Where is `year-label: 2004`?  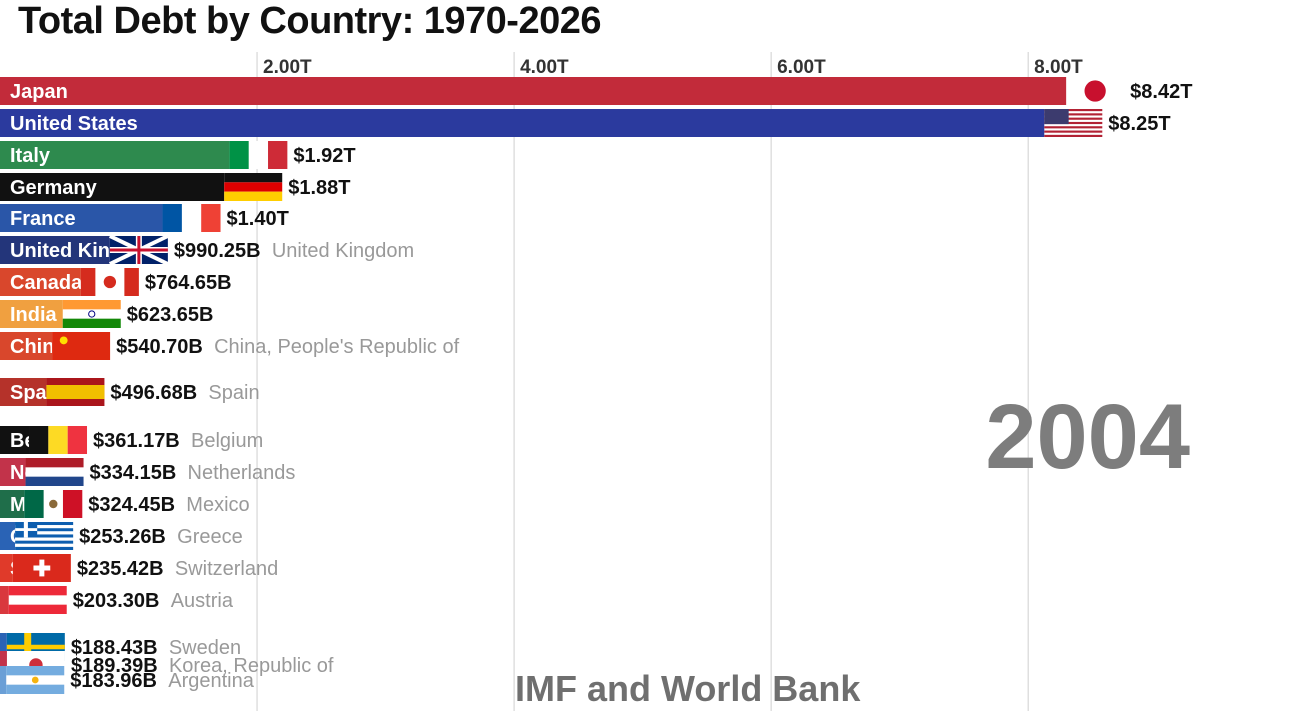
year-label: 2004 is located at coordinates (1087, 437).